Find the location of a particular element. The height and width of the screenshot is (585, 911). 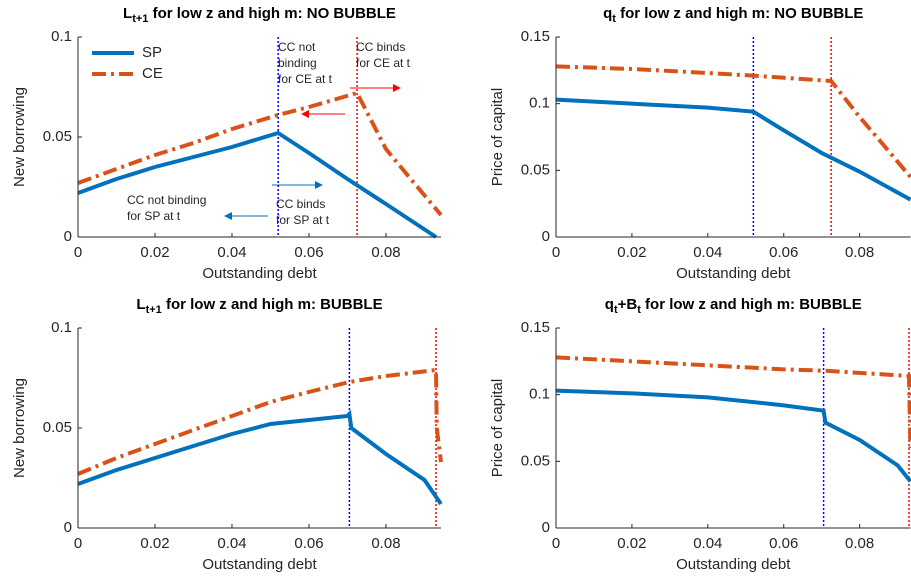

chart-title: qt for low z and high m: NO BUBBLE is located at coordinates (733, 15).